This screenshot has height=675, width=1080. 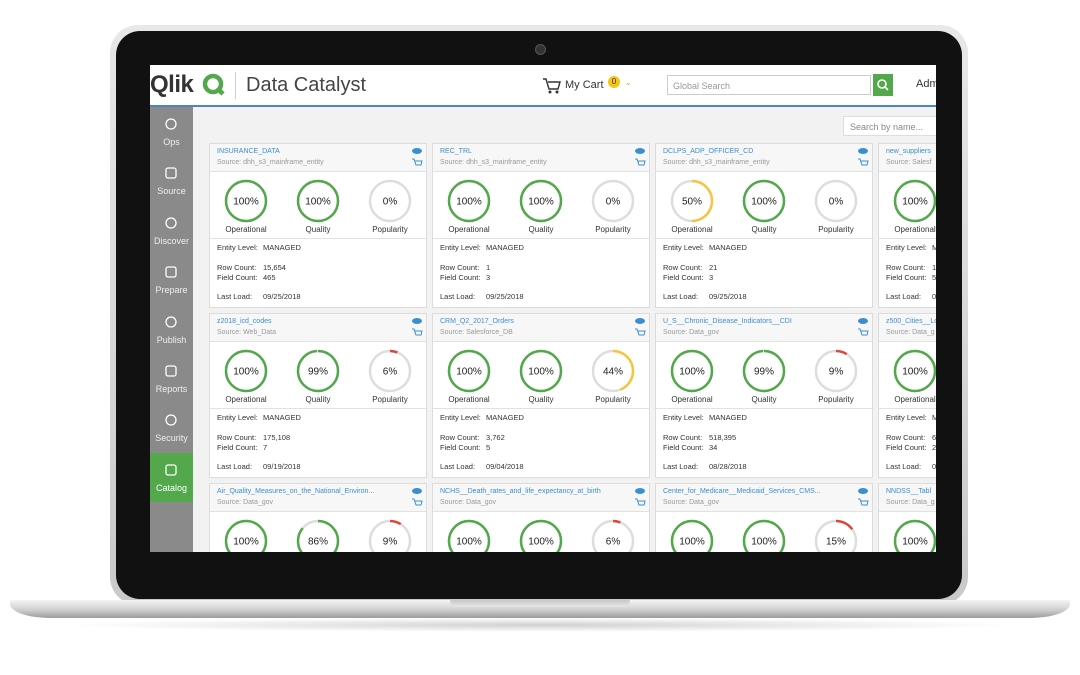 I want to click on sidebar-item: Catalog, so click(x=171, y=477).